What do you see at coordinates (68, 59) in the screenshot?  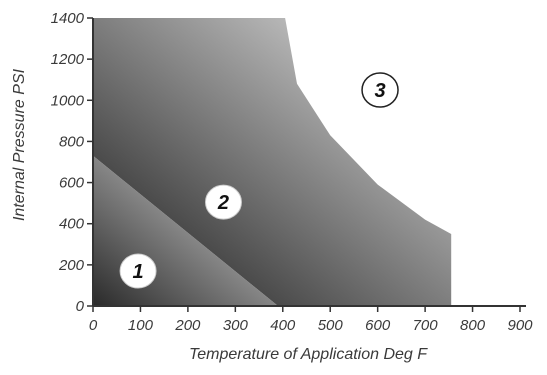 I see `y-tick-label: 1200` at bounding box center [68, 59].